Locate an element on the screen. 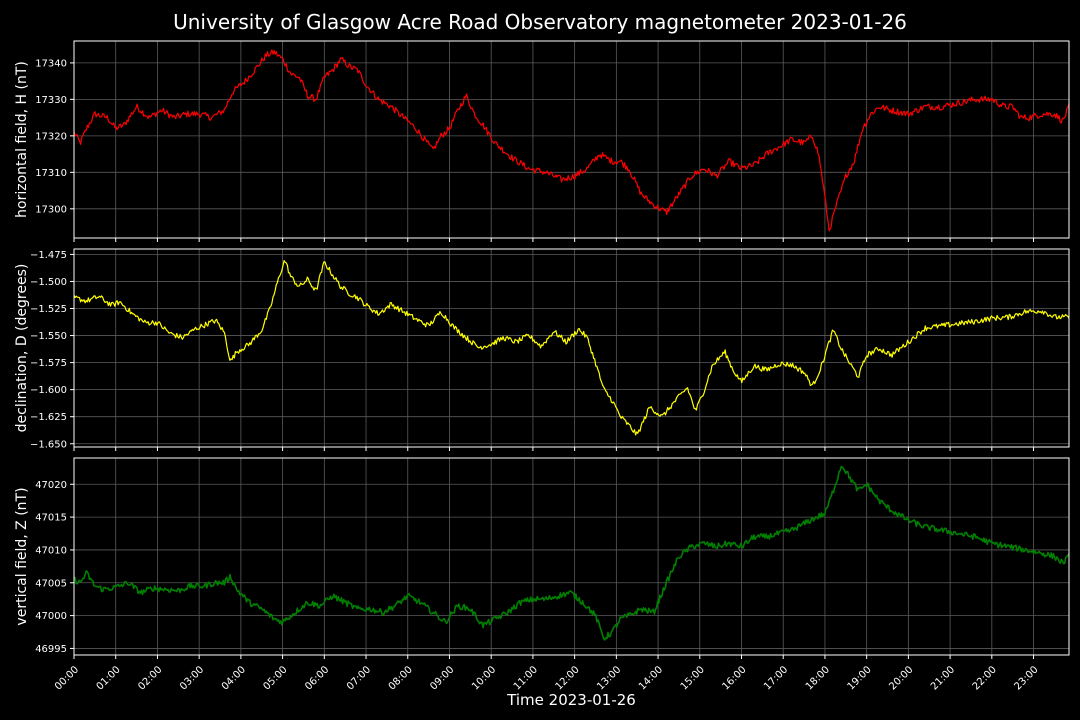  x-tick-label: 01:00 is located at coordinates (109, 678).